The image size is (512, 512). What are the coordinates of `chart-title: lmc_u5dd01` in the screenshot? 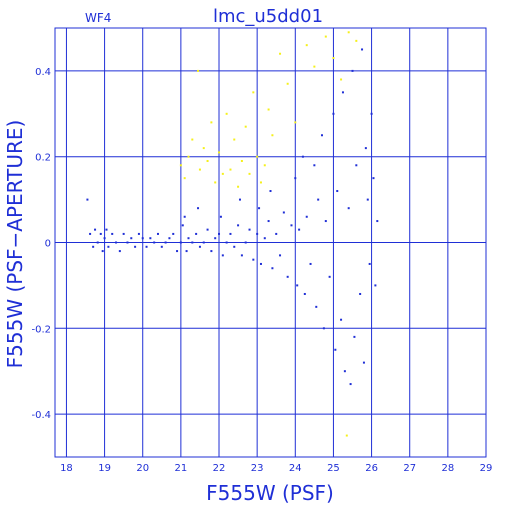 It's located at (268, 16).